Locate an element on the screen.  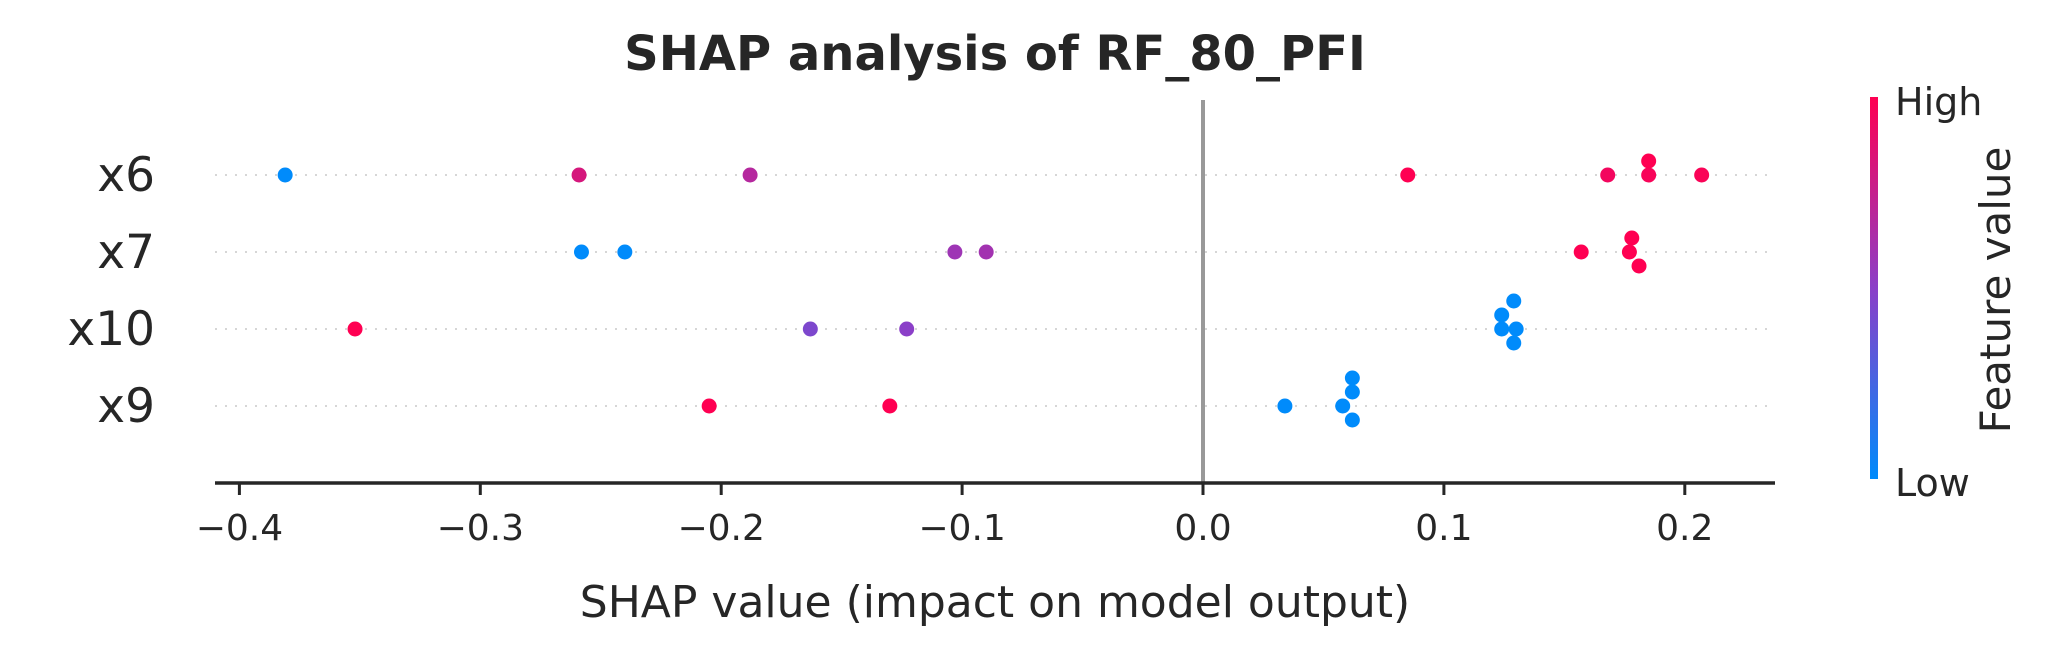
x-ticks: −0.4 −0.3 −0.2 −0.1 0.0 0.1 0.2 is located at coordinates (954, 516).